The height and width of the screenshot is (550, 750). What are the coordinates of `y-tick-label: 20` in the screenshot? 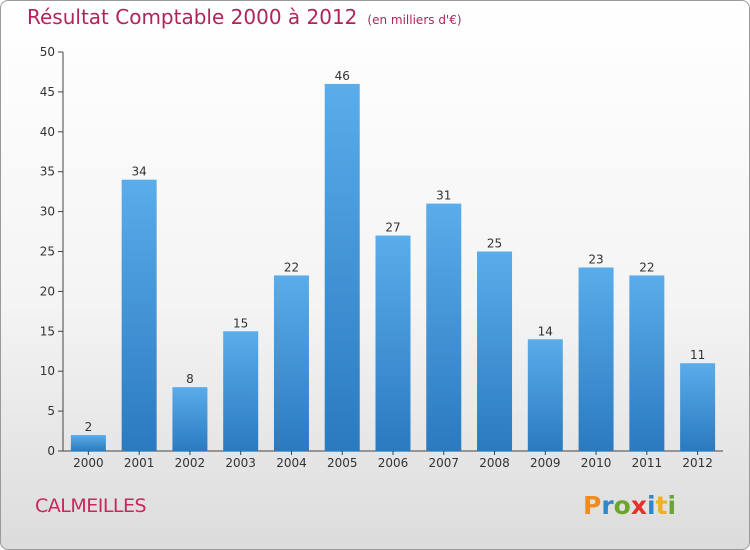 It's located at (47, 291).